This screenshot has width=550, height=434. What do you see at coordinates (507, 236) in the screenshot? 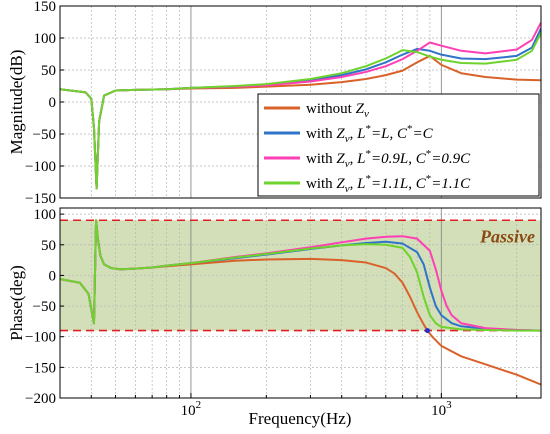
I see `passive-label: Passive` at bounding box center [507, 236].